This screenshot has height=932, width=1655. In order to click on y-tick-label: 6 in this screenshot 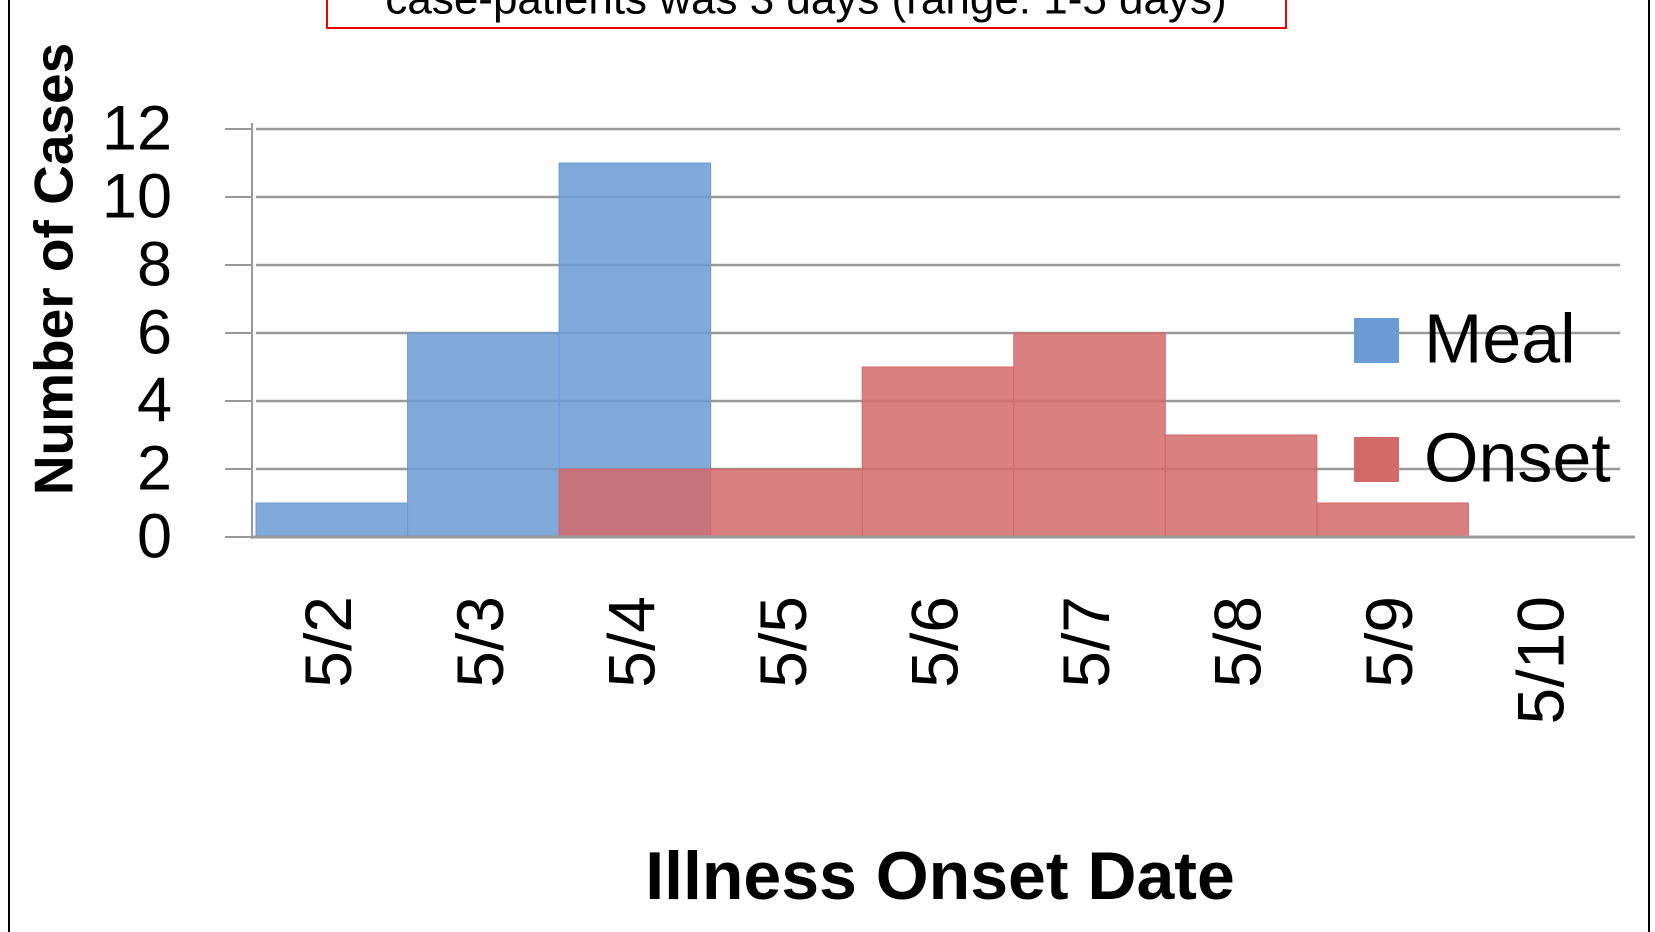, I will do `click(154, 333)`.